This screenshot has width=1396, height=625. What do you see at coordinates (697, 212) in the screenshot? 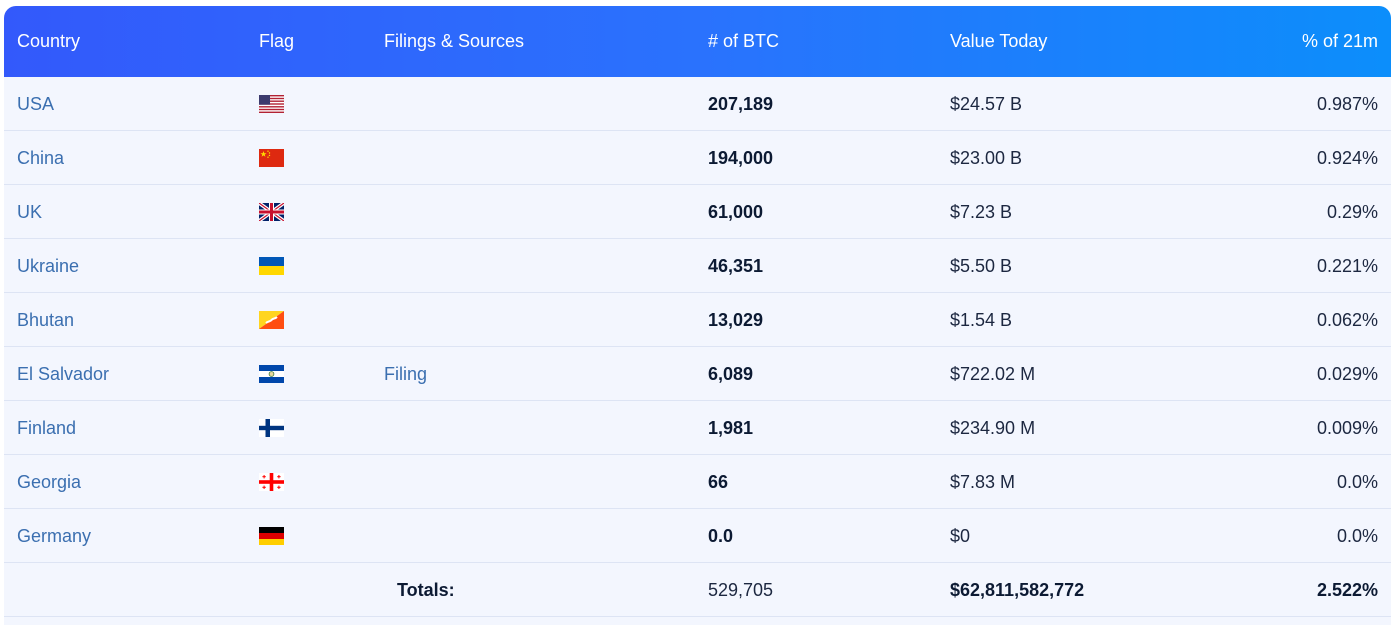
I see `table-row: UK 61,000 $7.23 B 0.29%` at bounding box center [697, 212].